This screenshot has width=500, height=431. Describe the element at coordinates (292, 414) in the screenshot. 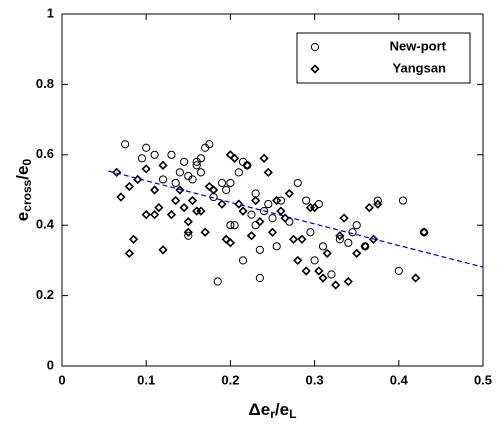

I see `x-axis-label-sub: L` at that location.